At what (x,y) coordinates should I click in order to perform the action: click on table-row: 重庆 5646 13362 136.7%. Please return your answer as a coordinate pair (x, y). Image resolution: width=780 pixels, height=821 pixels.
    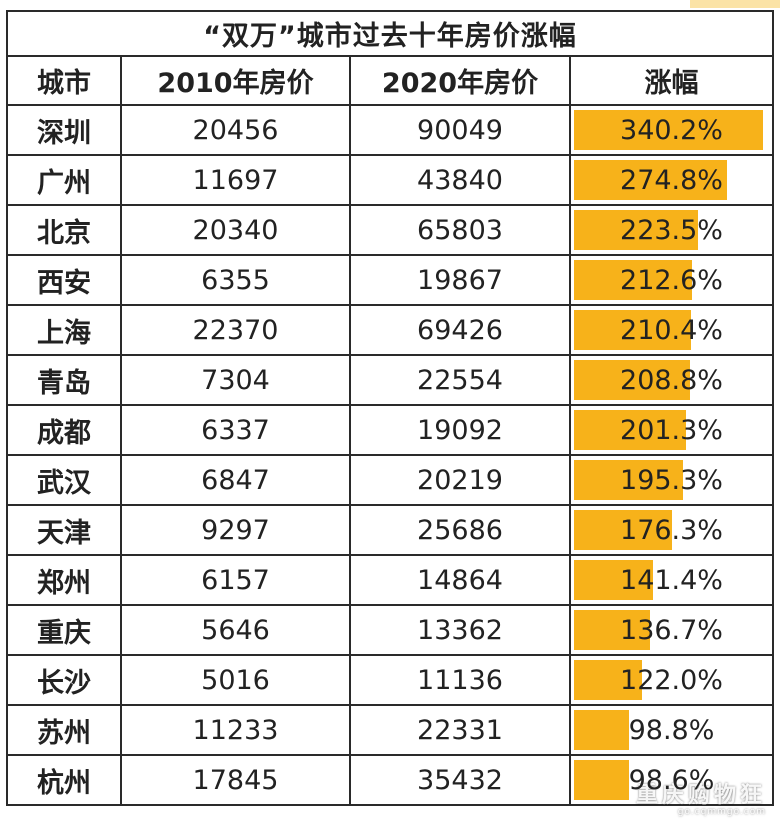
    Looking at the image, I should click on (390, 630).